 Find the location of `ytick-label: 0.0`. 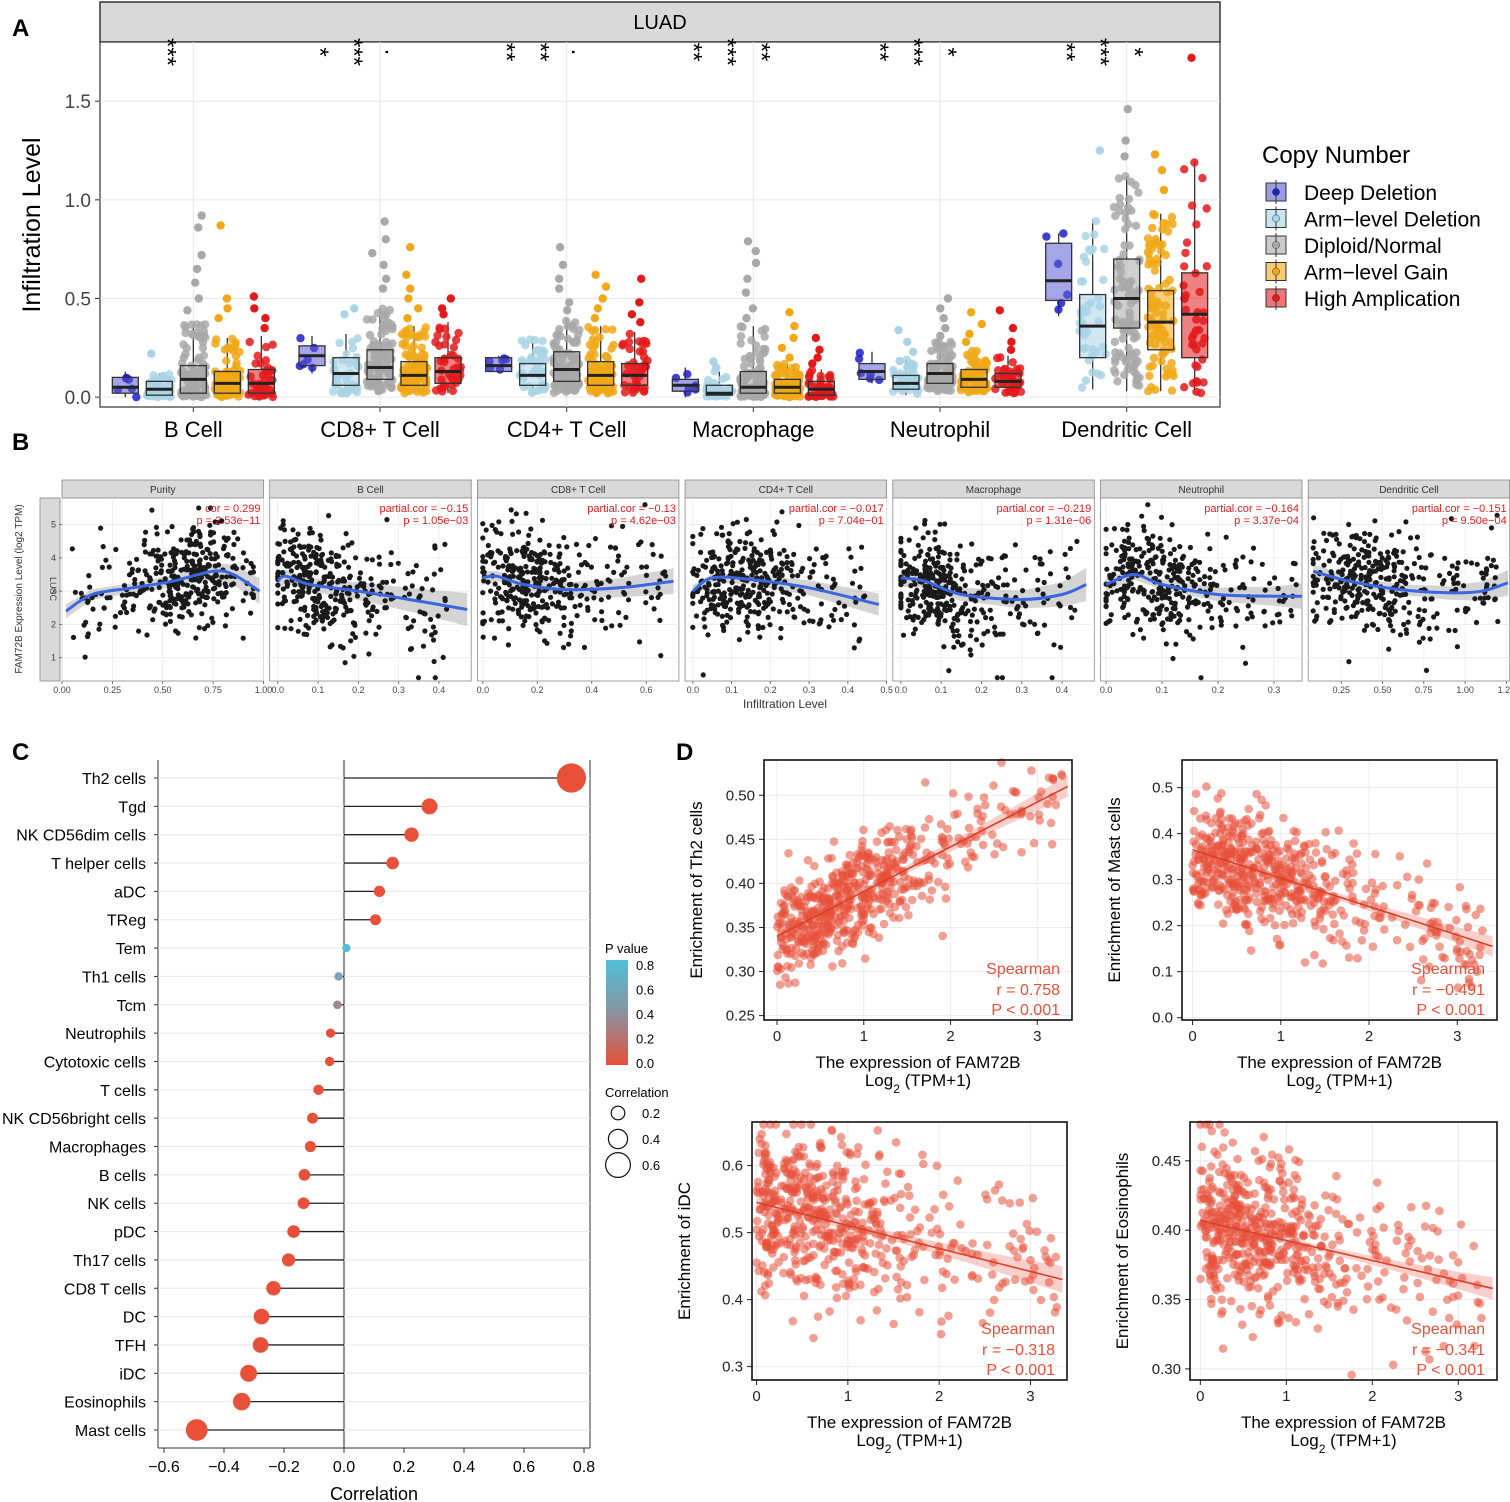

ytick-label: 0.0 is located at coordinates (78, 398).